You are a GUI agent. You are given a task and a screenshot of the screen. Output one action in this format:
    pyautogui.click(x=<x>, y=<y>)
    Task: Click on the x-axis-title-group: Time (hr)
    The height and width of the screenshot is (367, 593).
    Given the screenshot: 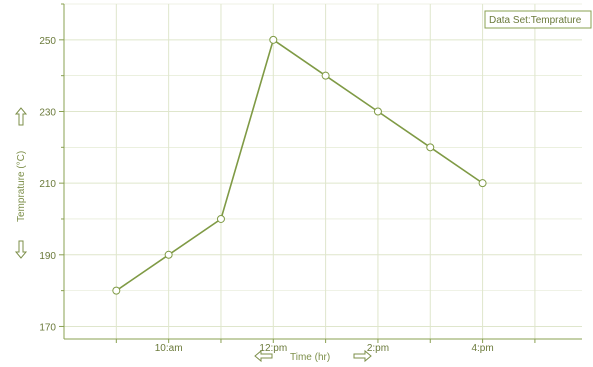 What is the action you would take?
    pyautogui.click(x=313, y=356)
    